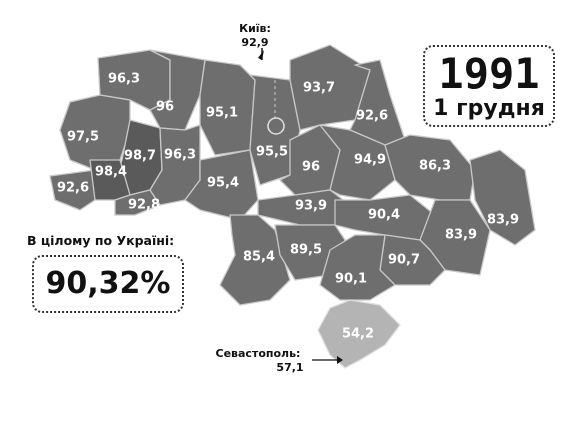  What do you see at coordinates (357, 267) in the screenshot?
I see `region-kherson` at bounding box center [357, 267].